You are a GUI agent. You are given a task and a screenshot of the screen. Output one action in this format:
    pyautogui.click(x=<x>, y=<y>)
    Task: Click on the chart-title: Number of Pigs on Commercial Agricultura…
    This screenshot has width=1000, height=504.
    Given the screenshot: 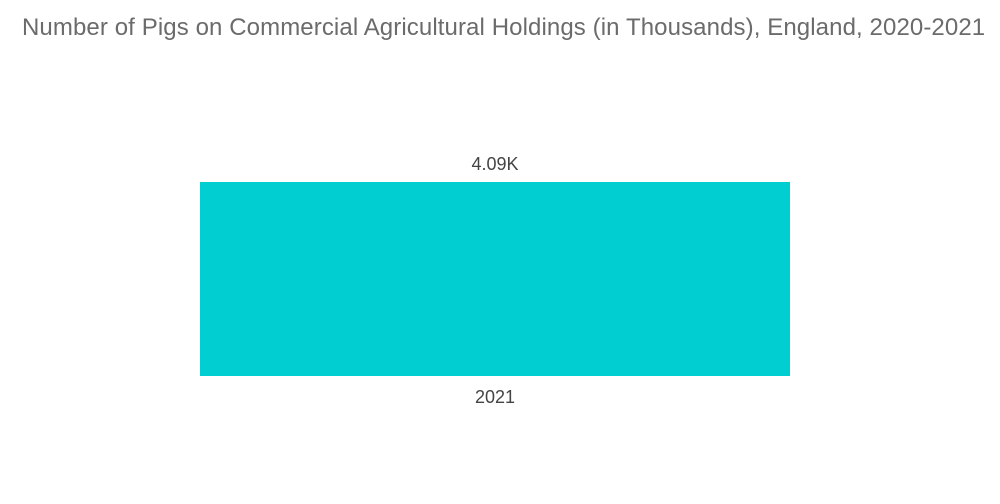 What is the action you would take?
    pyautogui.click(x=504, y=27)
    